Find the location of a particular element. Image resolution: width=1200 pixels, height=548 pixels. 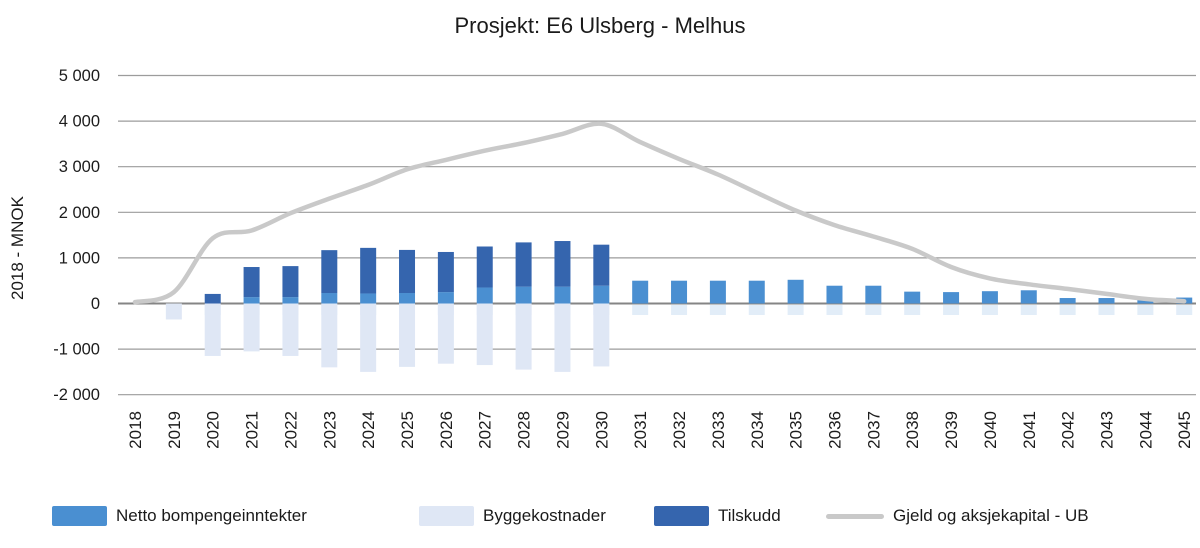

x-tick-label: 2022 is located at coordinates (290, 430).